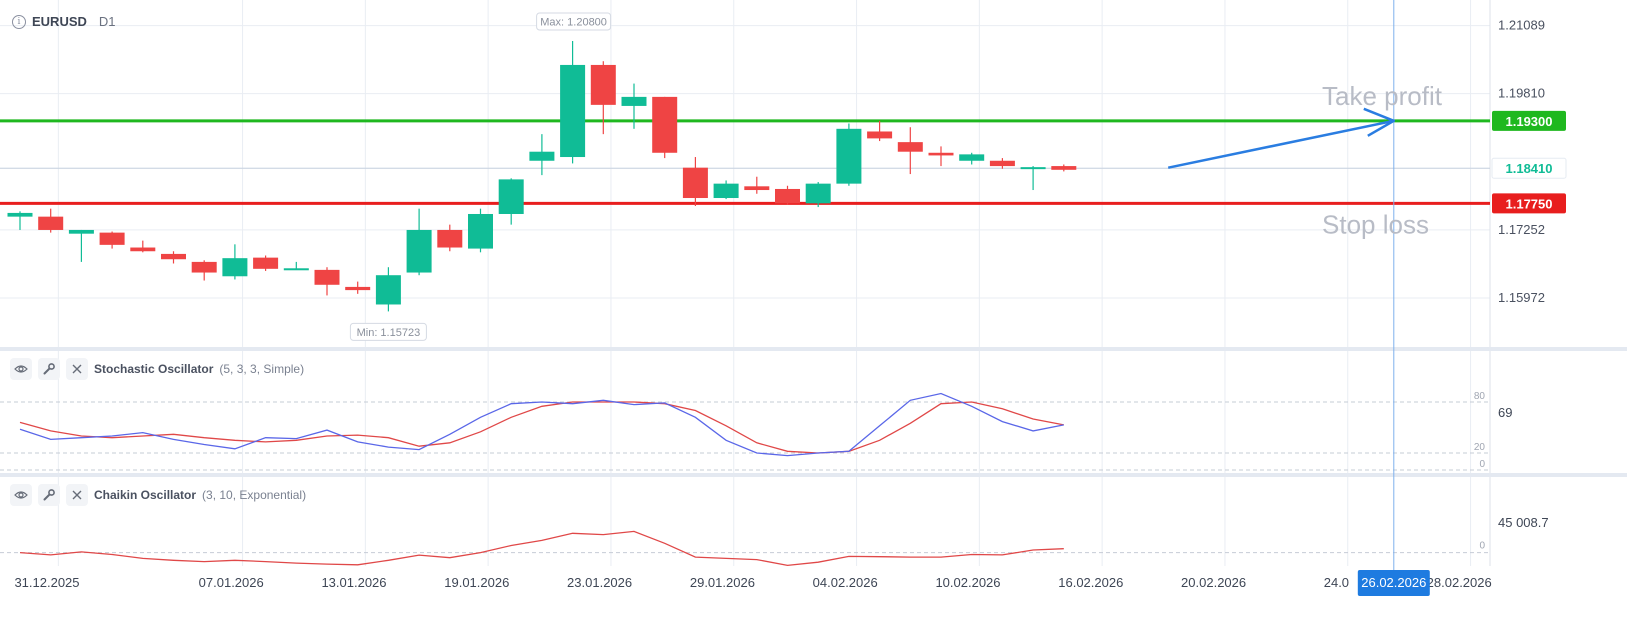 The width and height of the screenshot is (1627, 618). I want to click on timeframe-label: D1, so click(107, 21).